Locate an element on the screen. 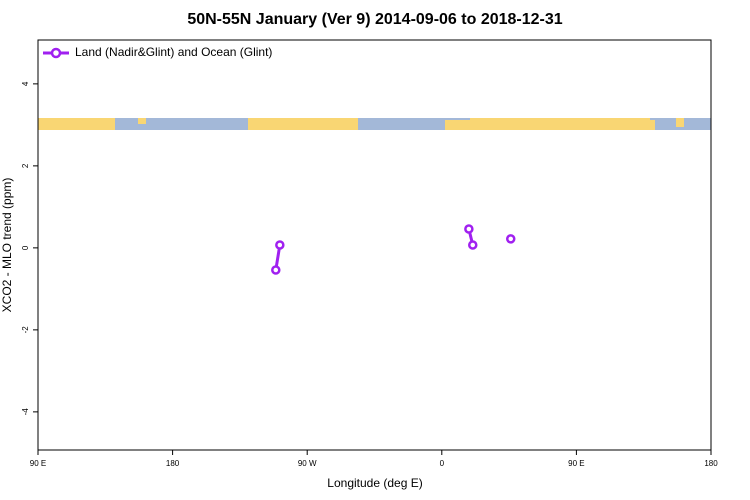  y-axis-label: XCO2 - MLO trend (ppm) is located at coordinates (7, 245).